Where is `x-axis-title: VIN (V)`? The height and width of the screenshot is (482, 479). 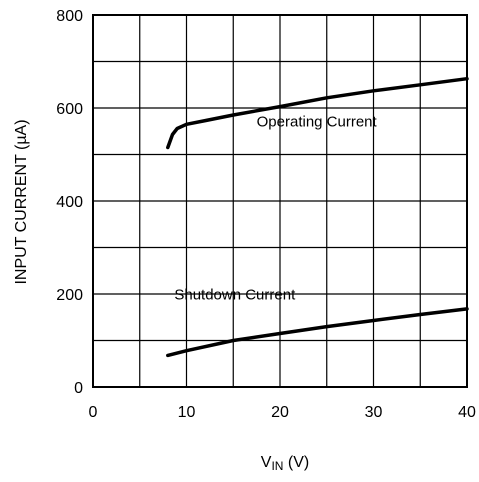
x-axis-title: VIN (V) is located at coordinates (285, 463).